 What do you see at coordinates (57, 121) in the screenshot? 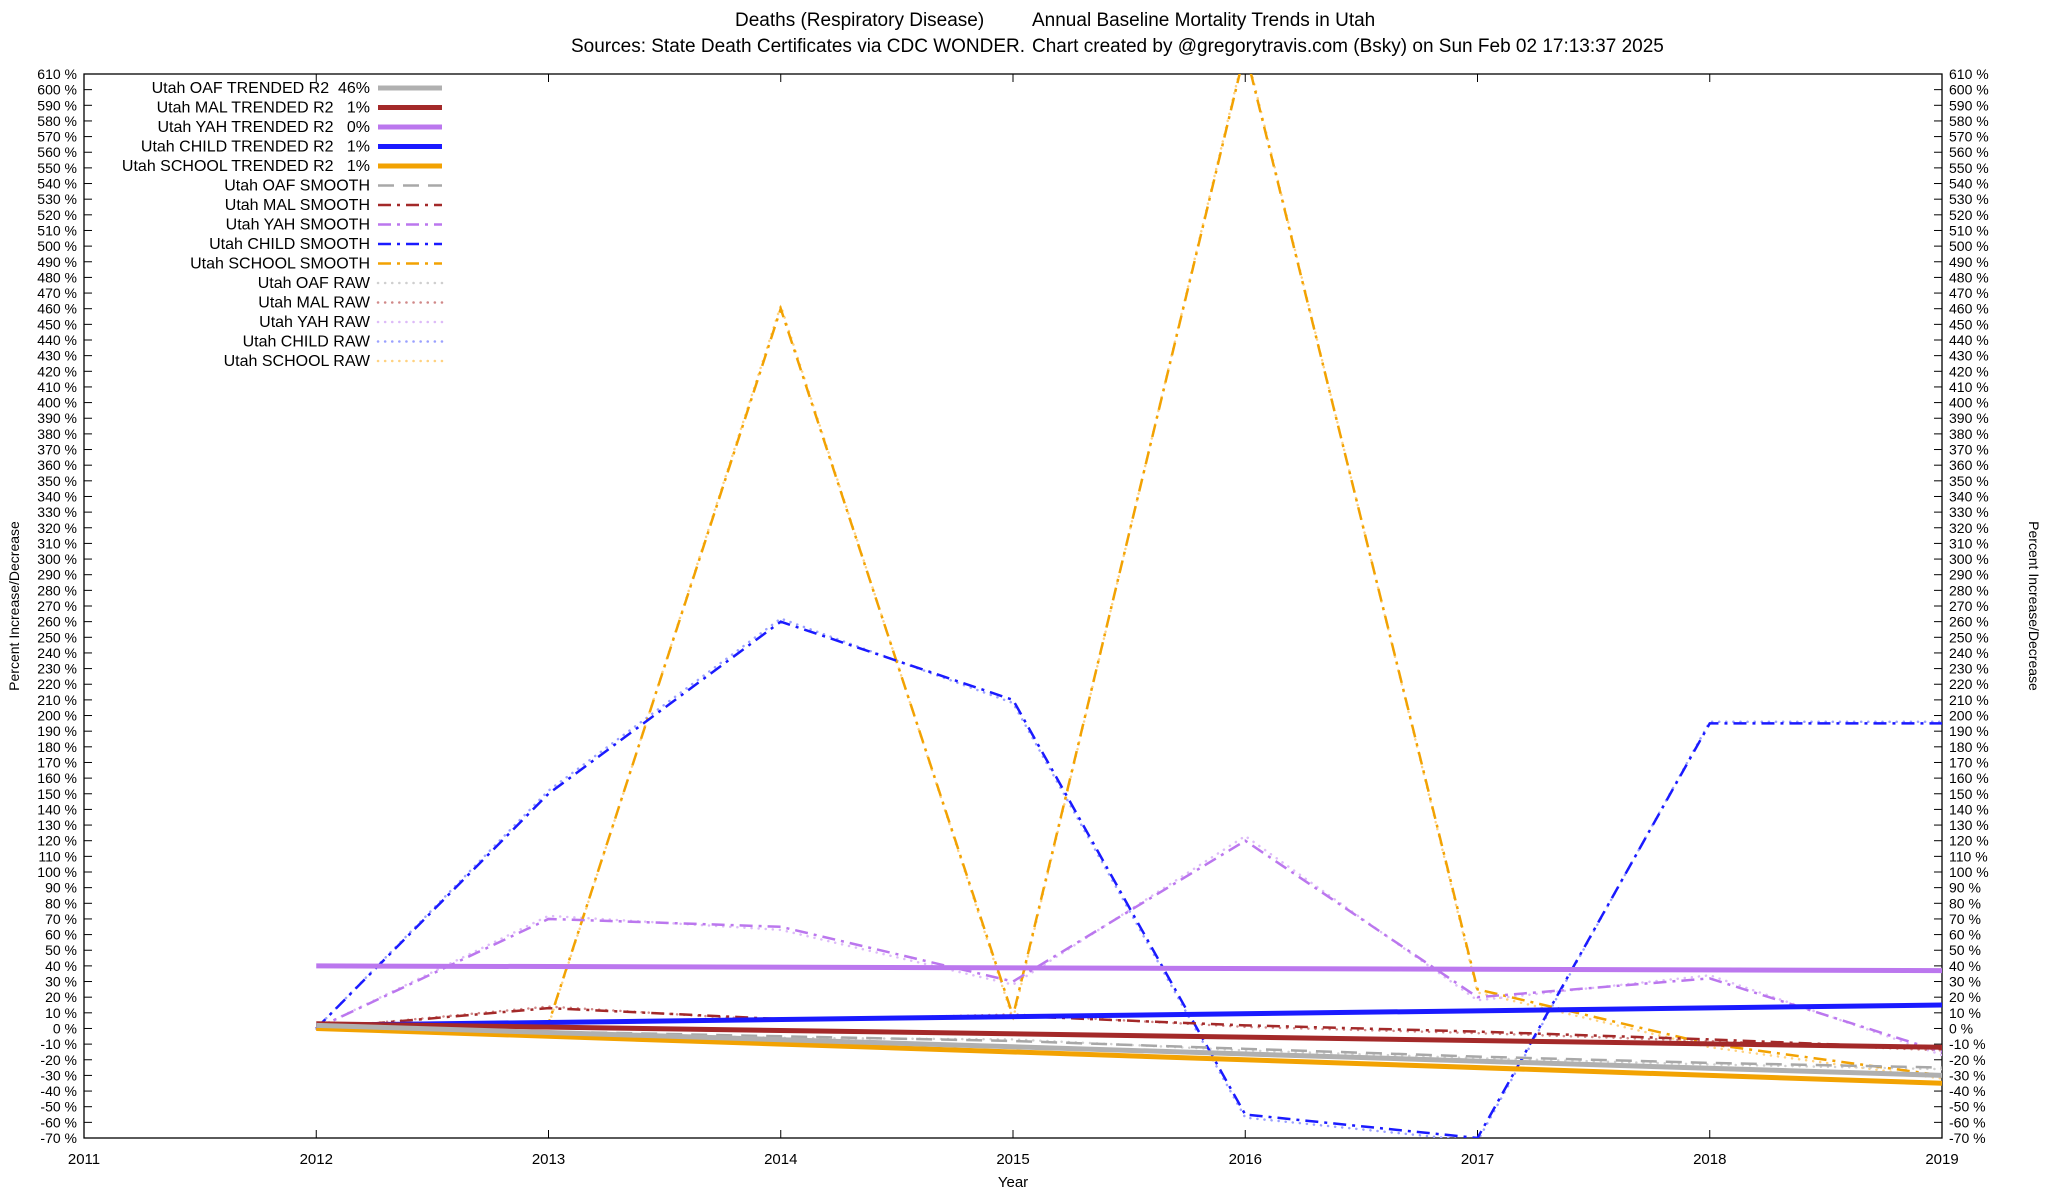
I see `y-tick-label-left: 580 %` at bounding box center [57, 121].